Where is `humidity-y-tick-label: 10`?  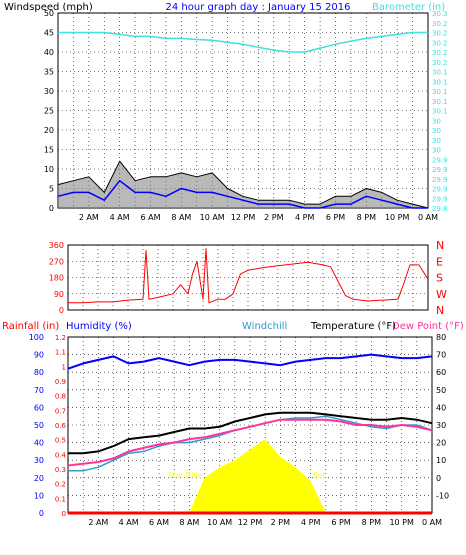
humidity-y-tick-label: 10 is located at coordinates (39, 495).